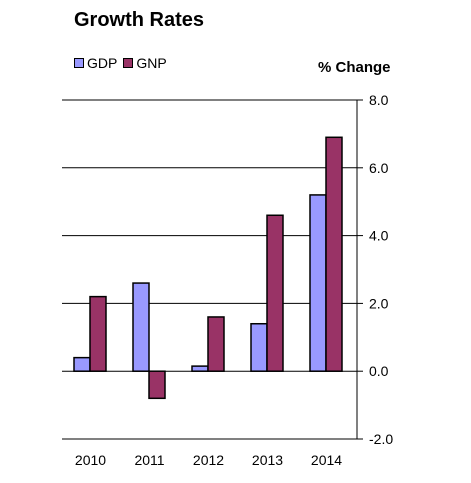 The width and height of the screenshot is (471, 483). What do you see at coordinates (128, 63) in the screenshot?
I see `legend-swatch-gnp` at bounding box center [128, 63].